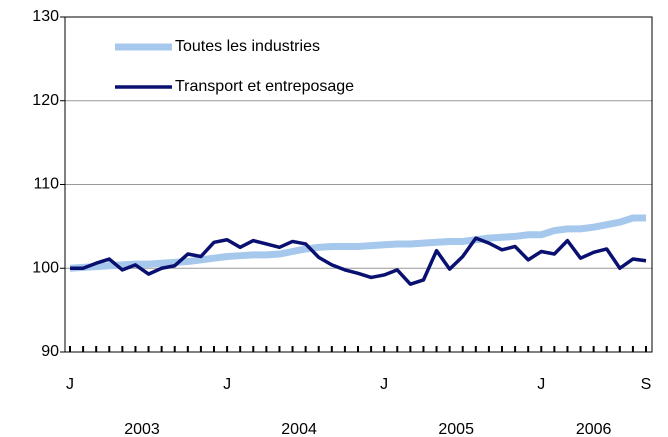 The image size is (668, 437). I want to click on legend-label: Toutes les industries, so click(247, 46).